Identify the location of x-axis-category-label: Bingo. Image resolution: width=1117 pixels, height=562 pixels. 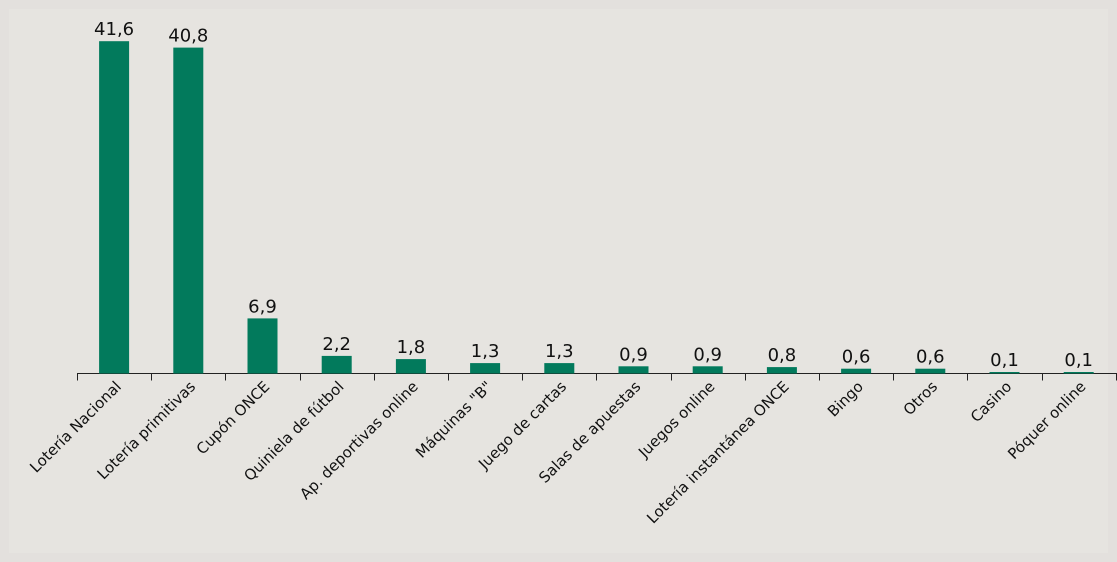
(845, 399).